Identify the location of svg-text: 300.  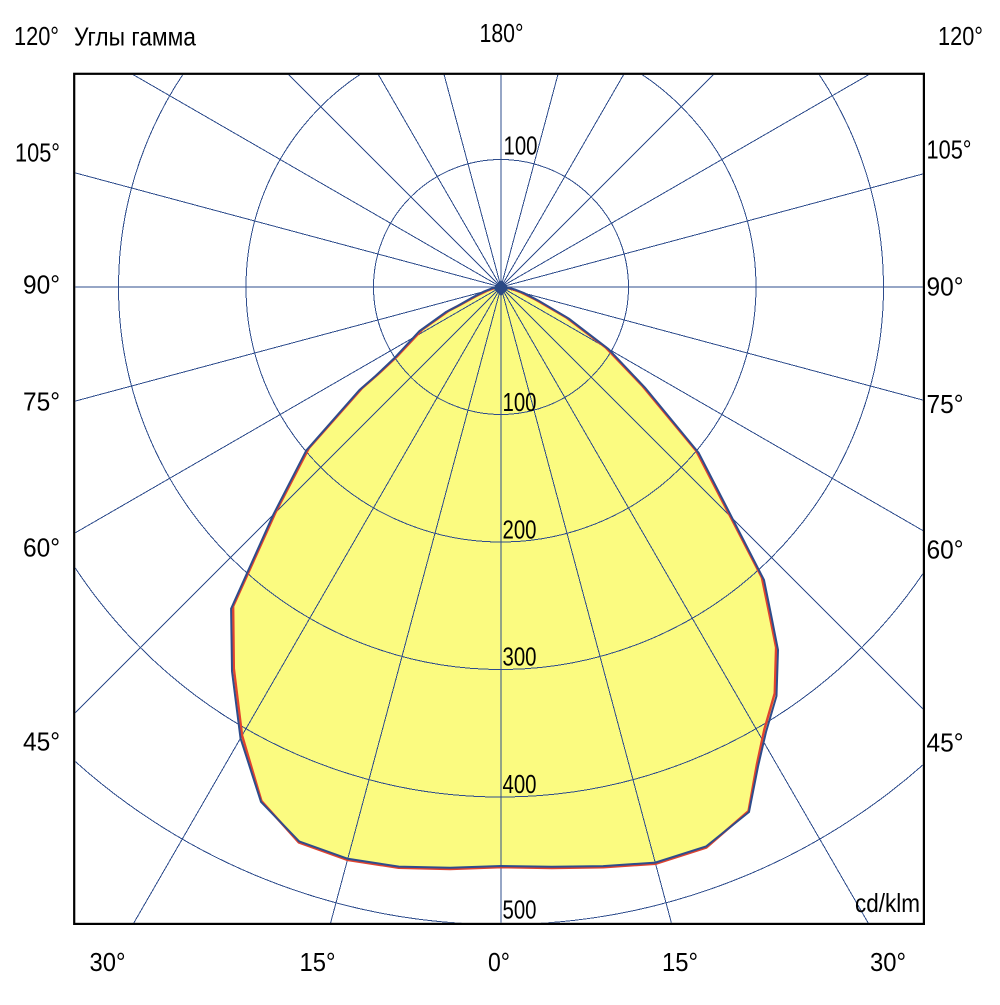
(520, 657).